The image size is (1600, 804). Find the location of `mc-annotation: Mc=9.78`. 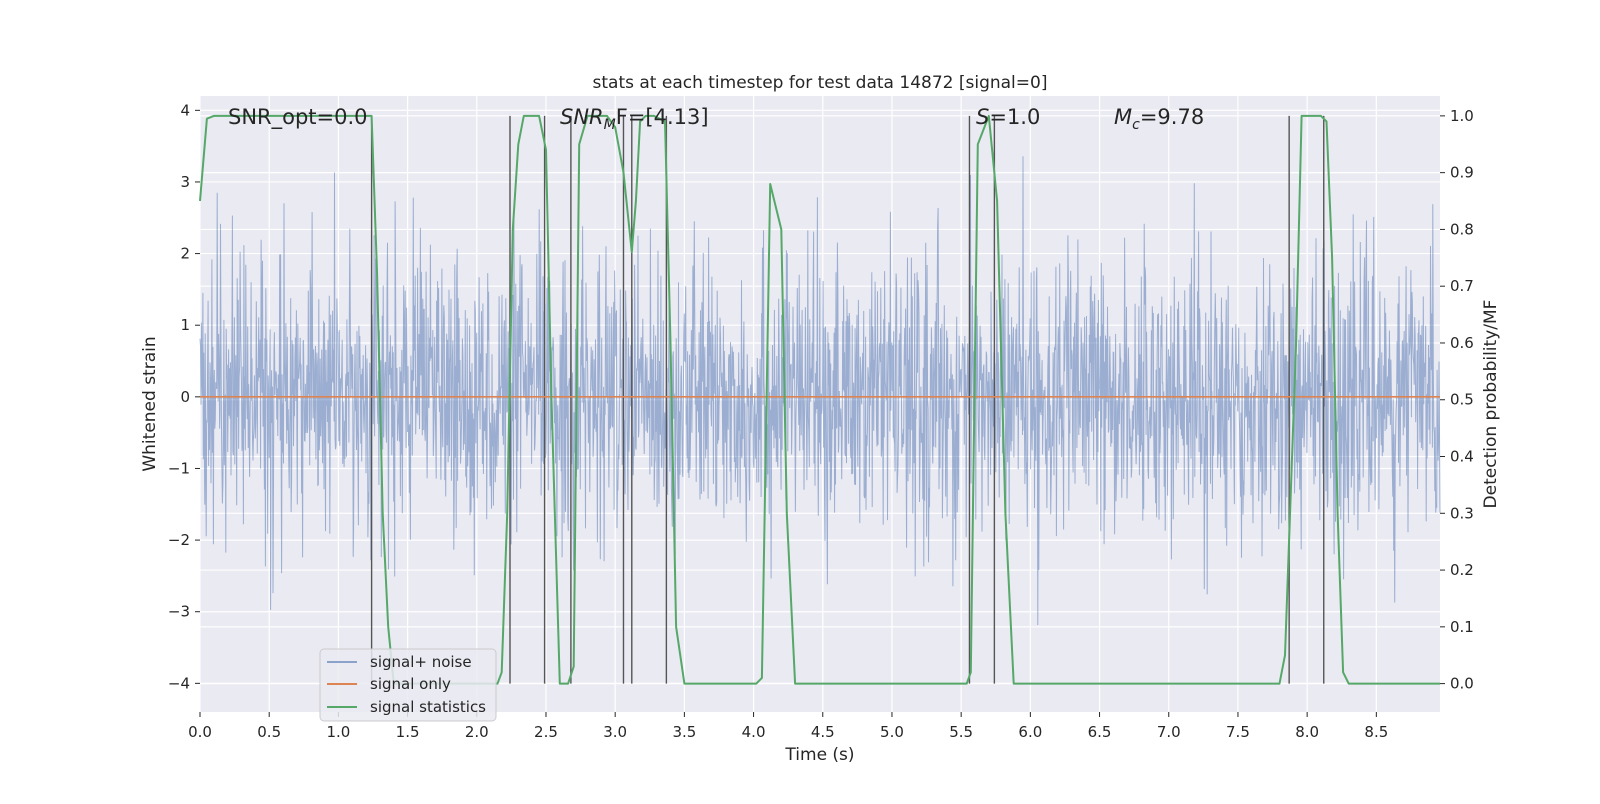

mc-annotation: Mc=9.78 is located at coordinates (1159, 119).